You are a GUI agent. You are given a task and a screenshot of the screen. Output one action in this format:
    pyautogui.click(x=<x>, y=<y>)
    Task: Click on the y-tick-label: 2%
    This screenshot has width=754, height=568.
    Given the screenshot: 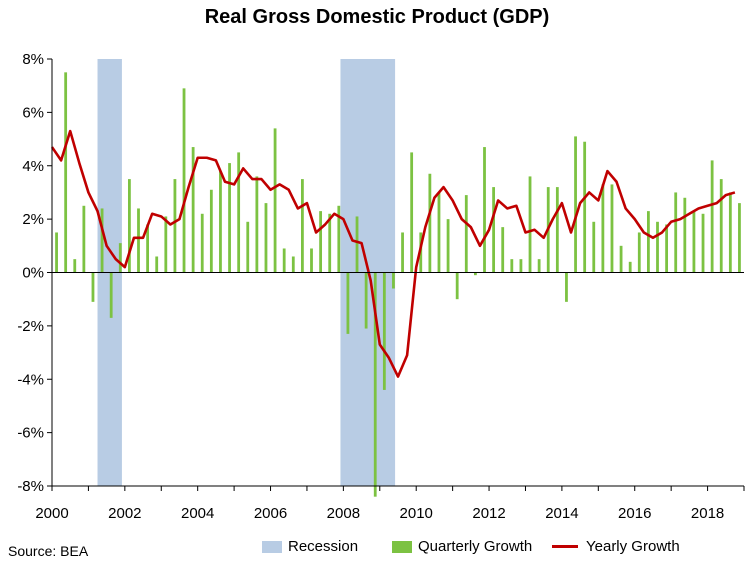 What is the action you would take?
    pyautogui.click(x=33, y=219)
    